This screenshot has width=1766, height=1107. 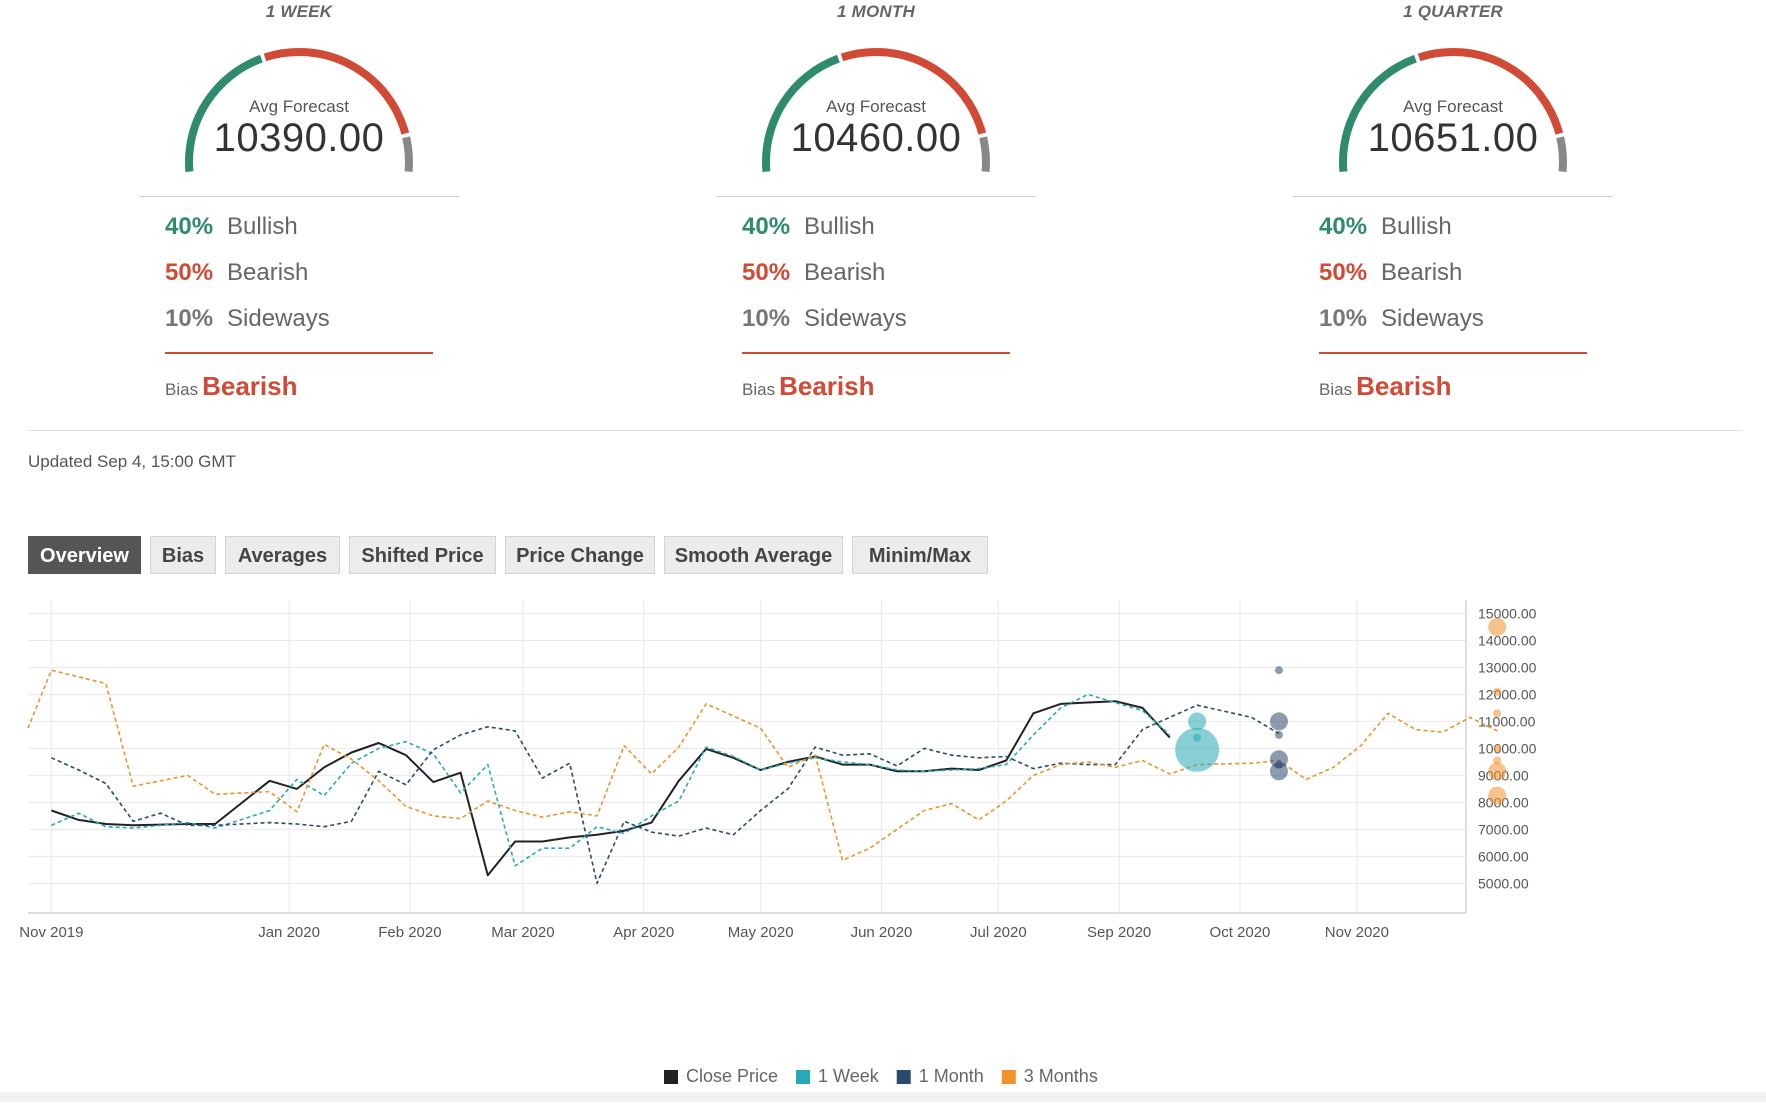 I want to click on x-tick-label: Feb 2020, so click(x=409, y=932).